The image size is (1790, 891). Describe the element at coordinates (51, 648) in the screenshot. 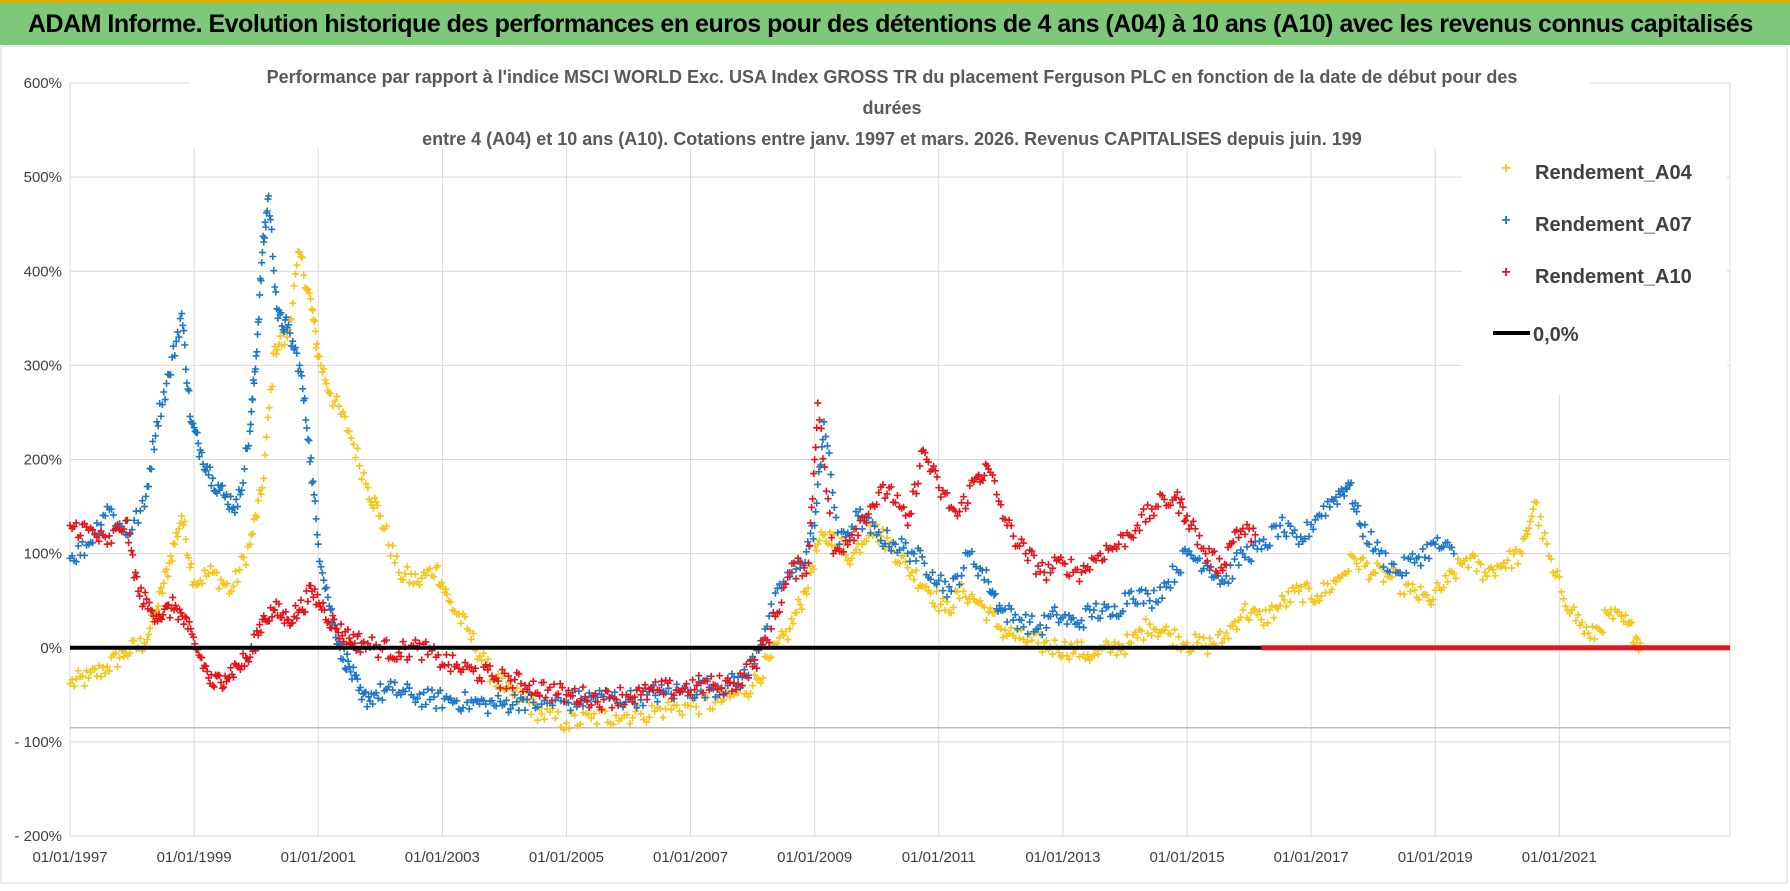

I see `y-tick-label: 0%` at that location.